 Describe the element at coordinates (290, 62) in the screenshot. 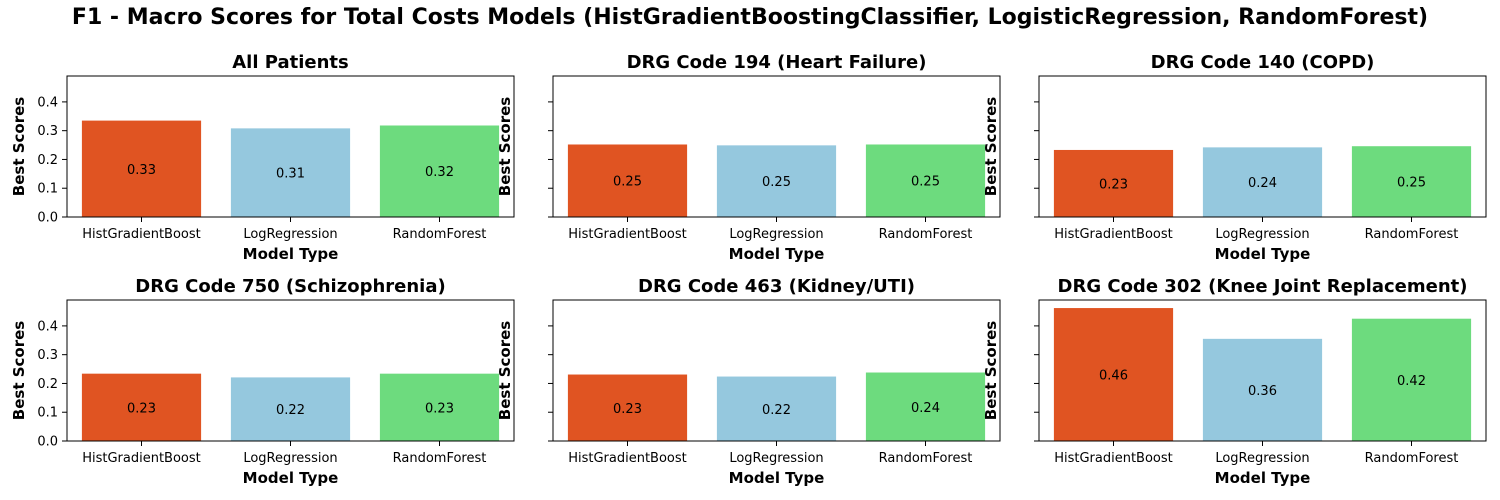

I see `panel-title: All Patients` at that location.